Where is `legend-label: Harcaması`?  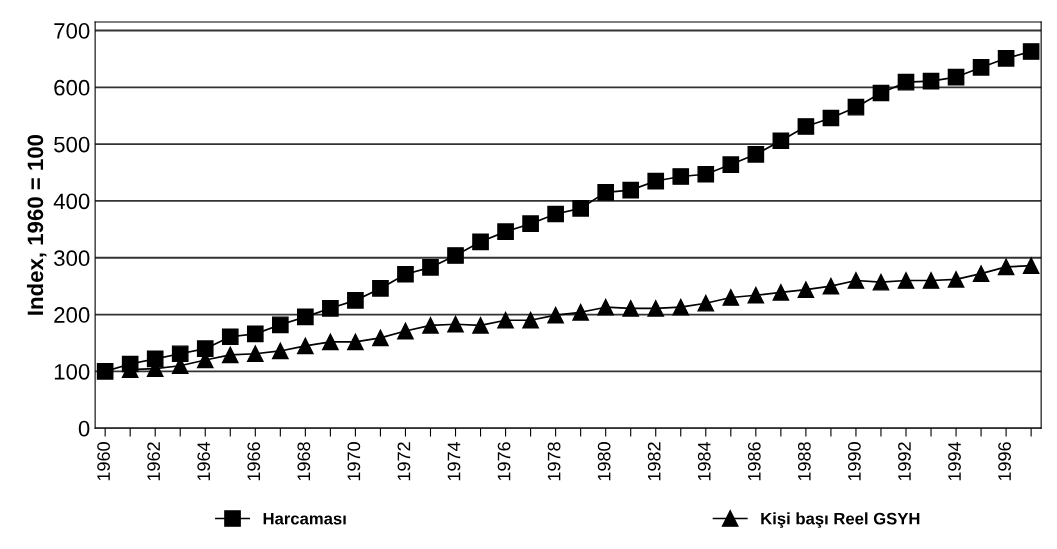 legend-label: Harcaması is located at coordinates (304, 518).